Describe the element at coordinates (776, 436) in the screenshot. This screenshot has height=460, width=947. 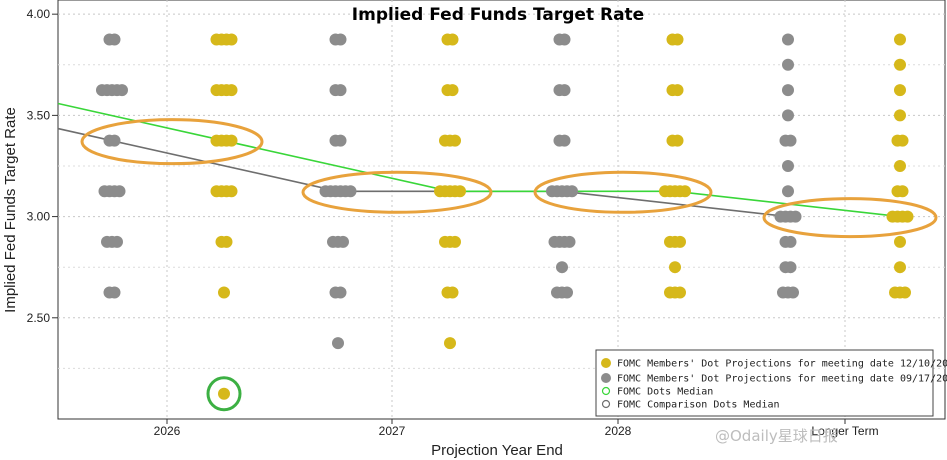
I see `watermark: @Odaily星球日报` at that location.